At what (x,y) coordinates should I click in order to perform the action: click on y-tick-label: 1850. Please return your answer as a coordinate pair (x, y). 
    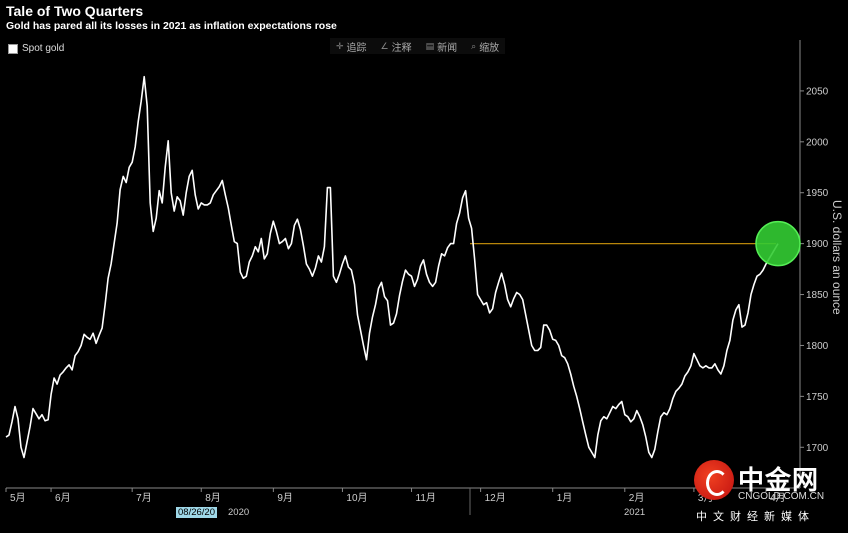
    Looking at the image, I should click on (817, 295).